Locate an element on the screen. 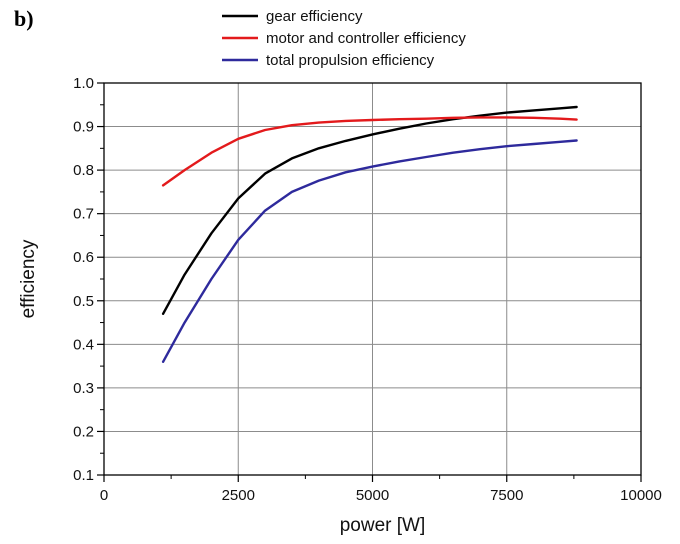 This screenshot has height=544, width=680. y-tick-label: 0.5 is located at coordinates (83, 301).